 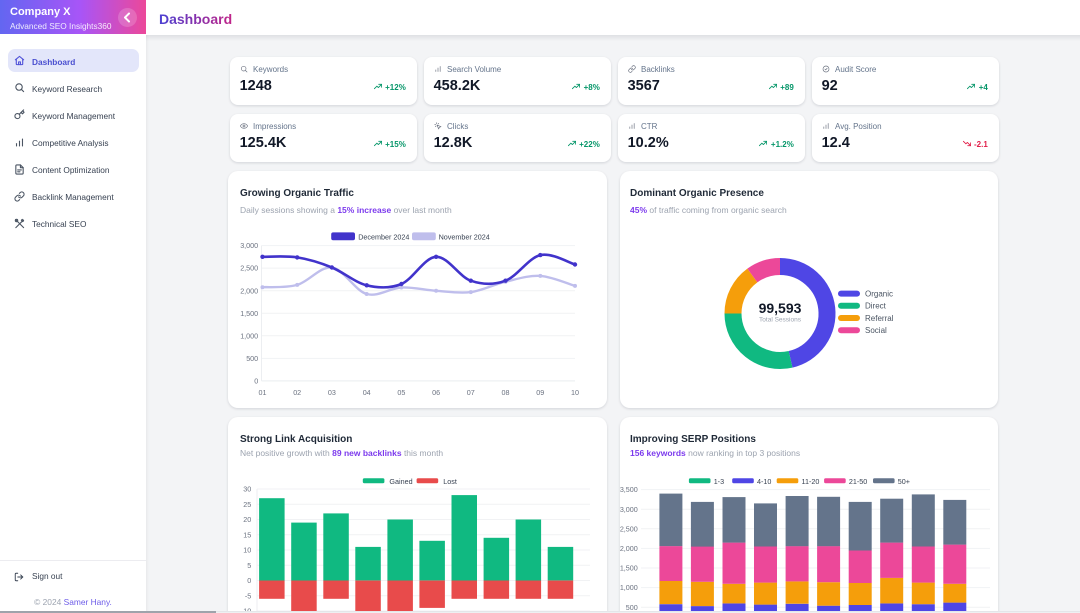 I want to click on svg-text: Direct, so click(x=876, y=306).